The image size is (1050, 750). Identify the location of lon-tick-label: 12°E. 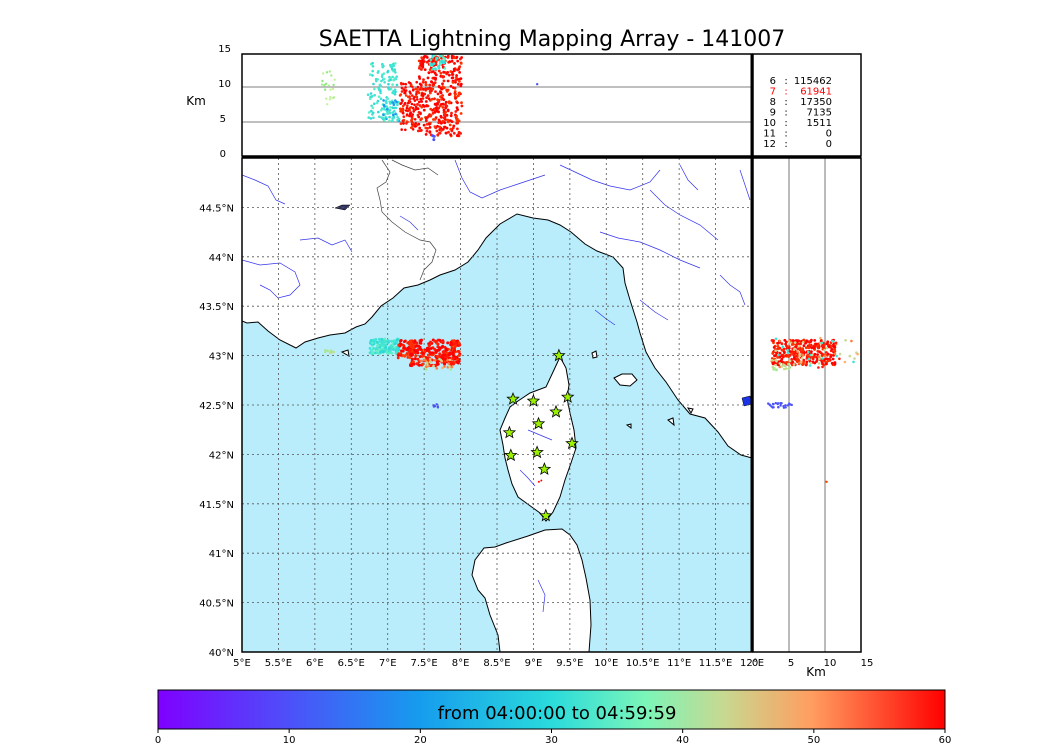
(752, 663).